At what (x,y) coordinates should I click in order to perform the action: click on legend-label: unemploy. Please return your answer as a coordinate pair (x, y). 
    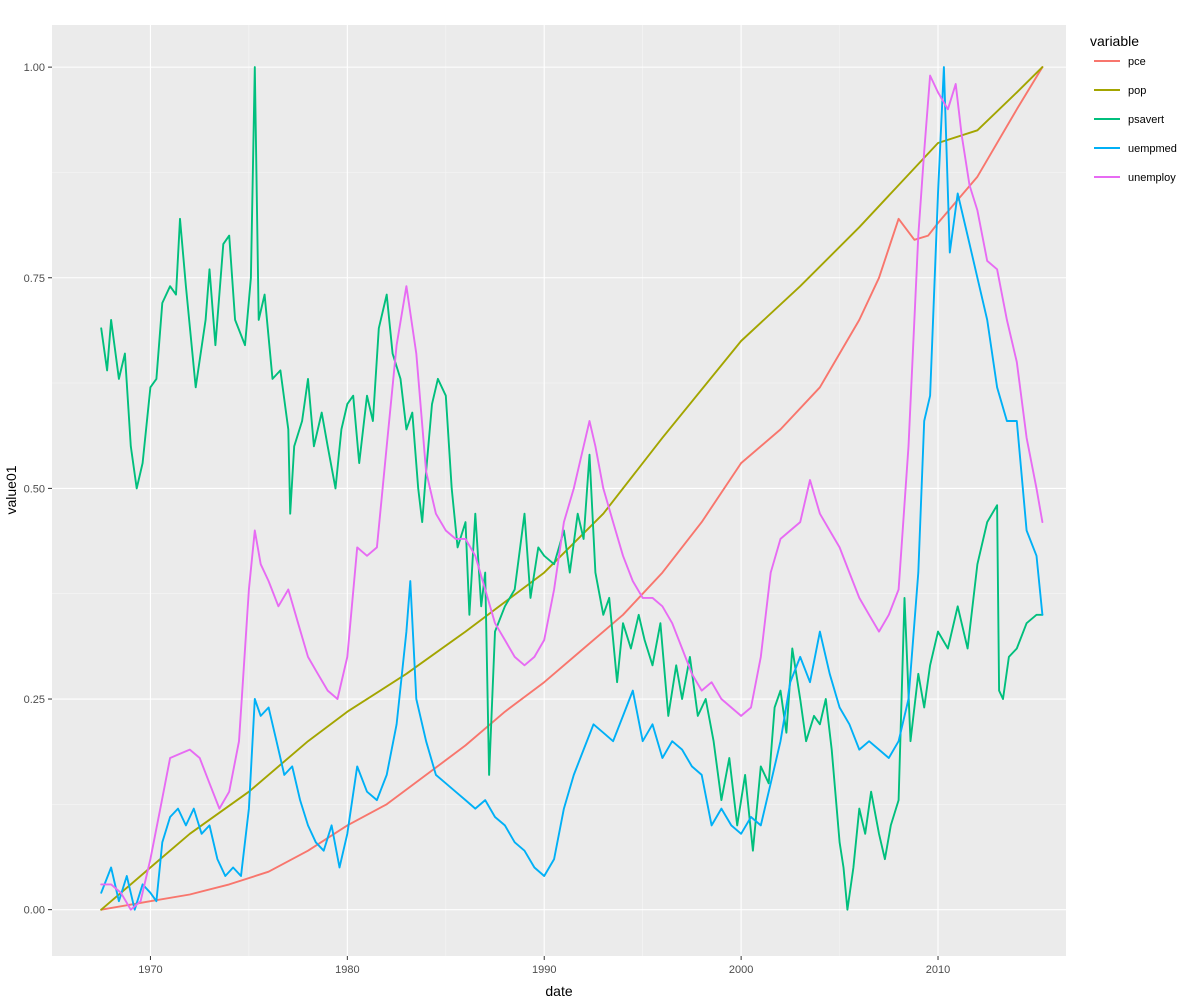
    Looking at the image, I should click on (1152, 178).